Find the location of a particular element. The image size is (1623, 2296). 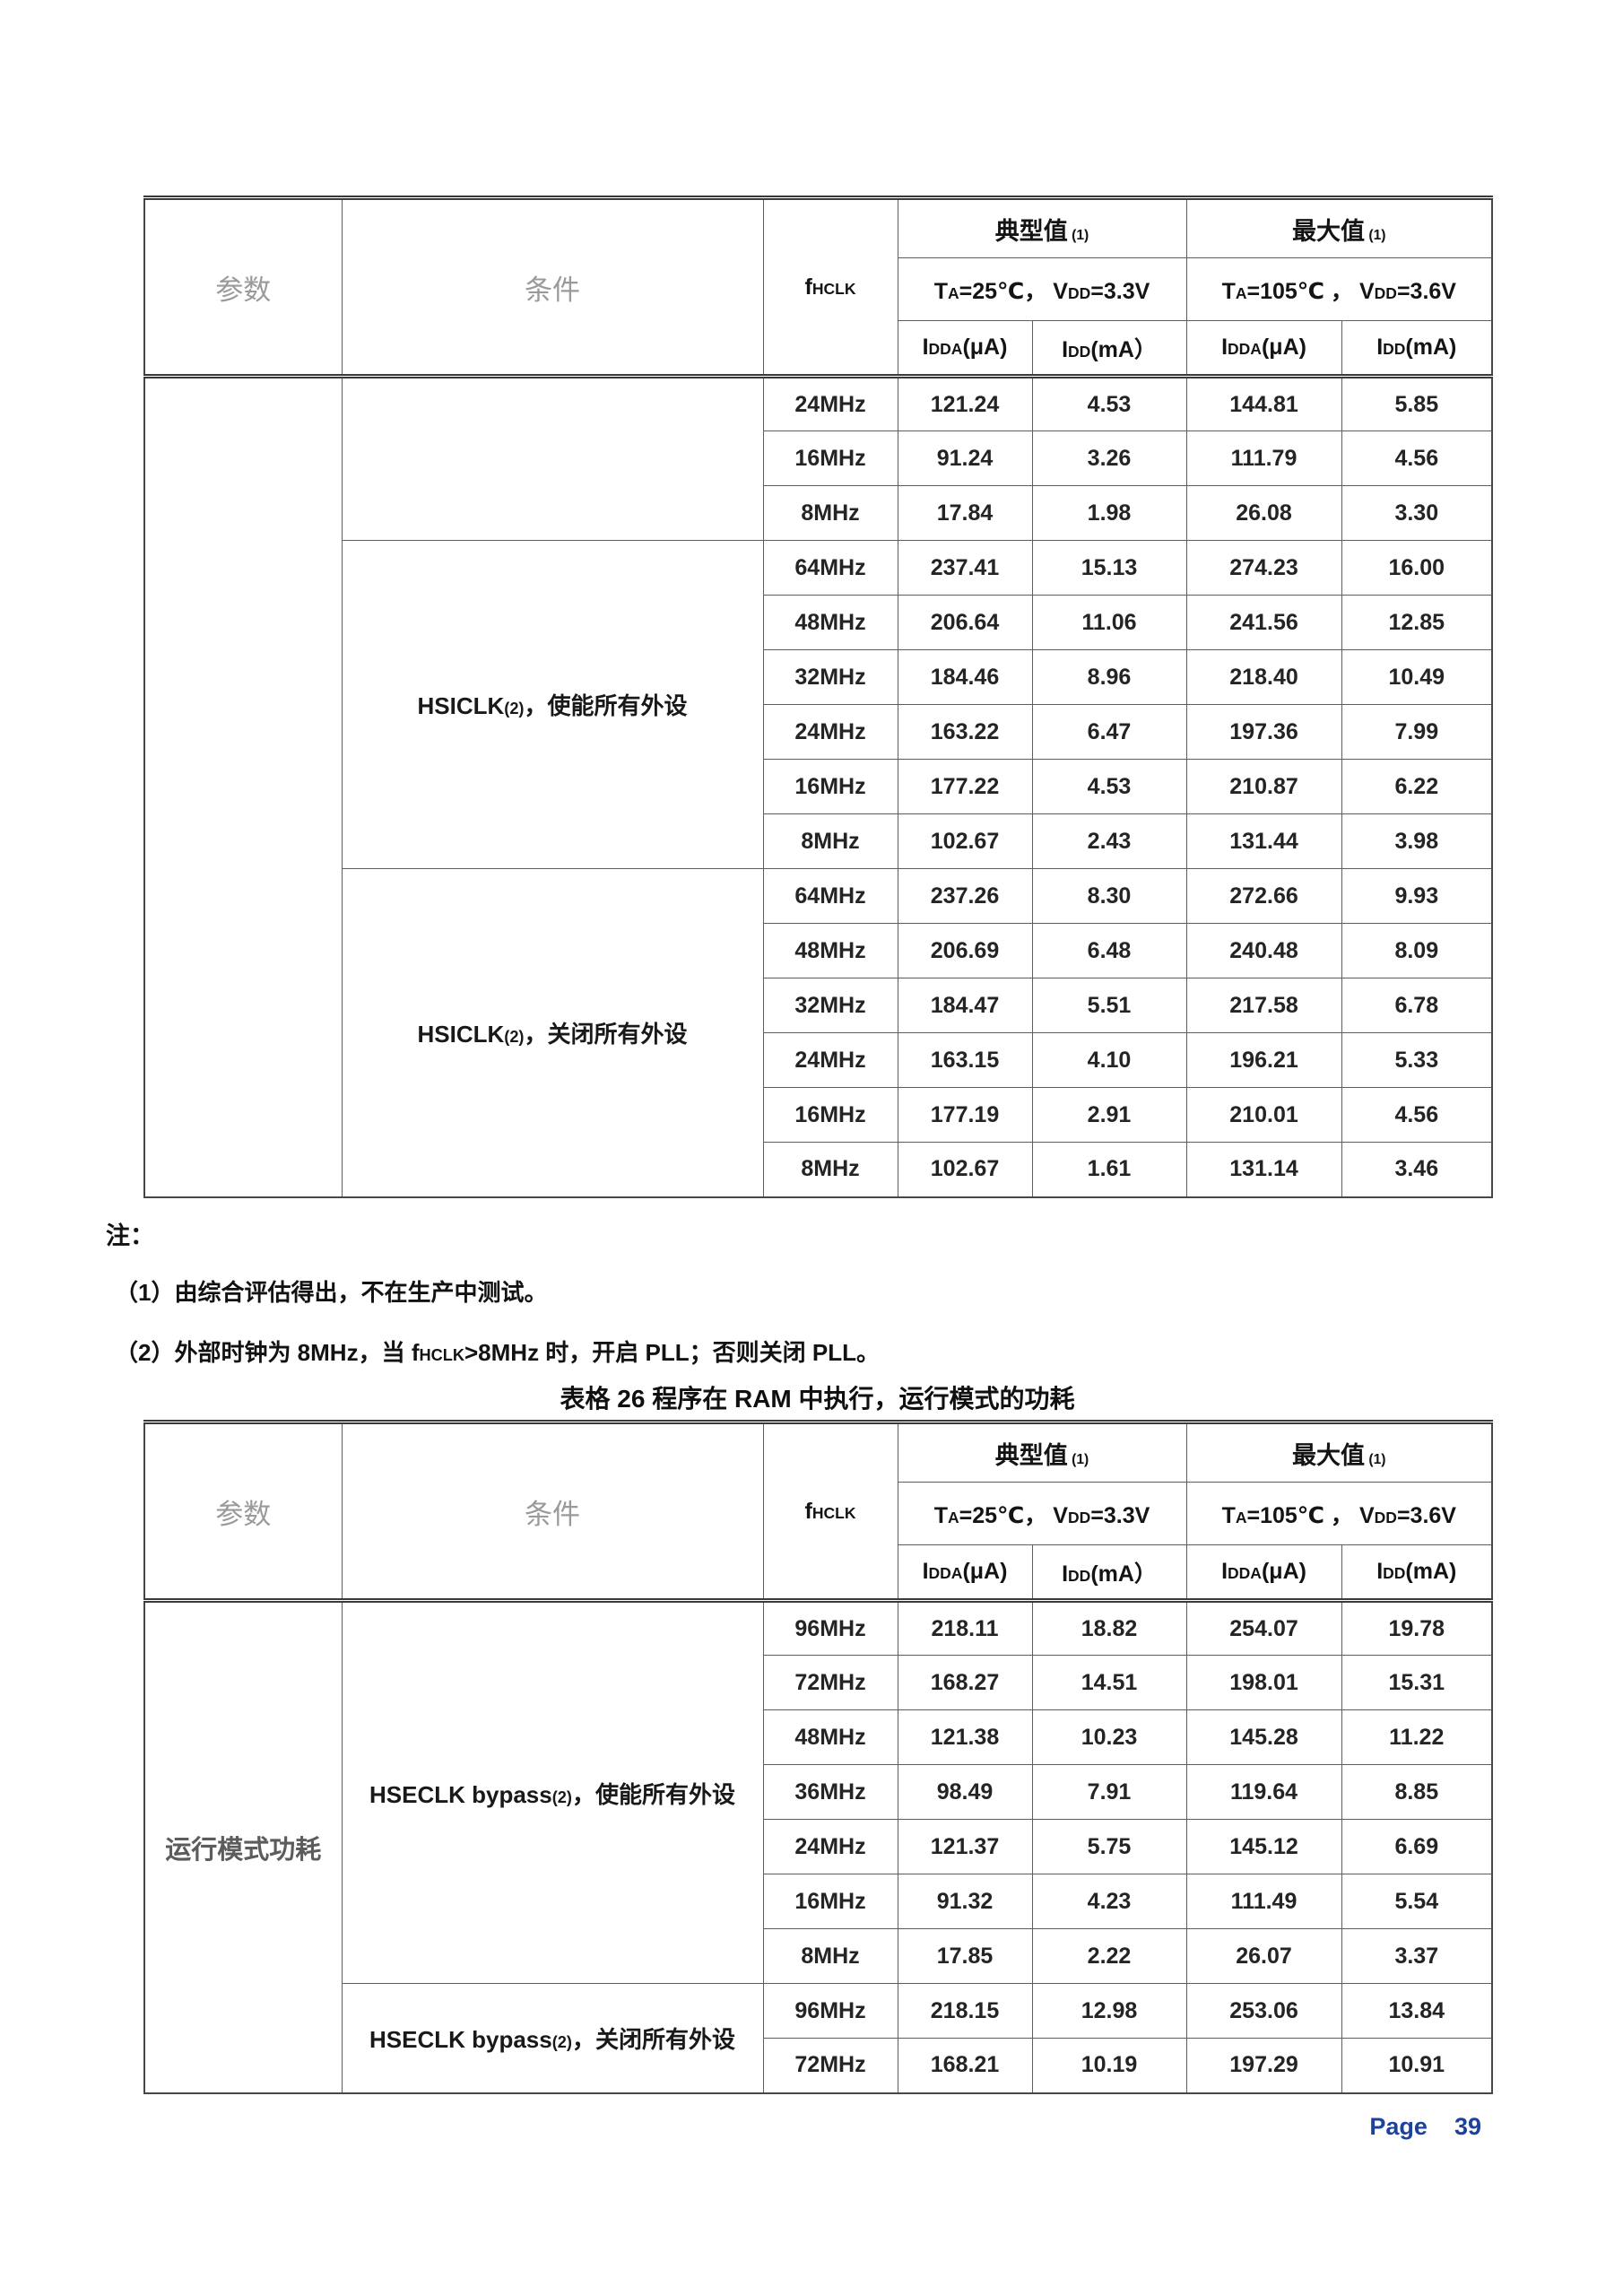

value-cell: 145.12 is located at coordinates (1263, 1846).